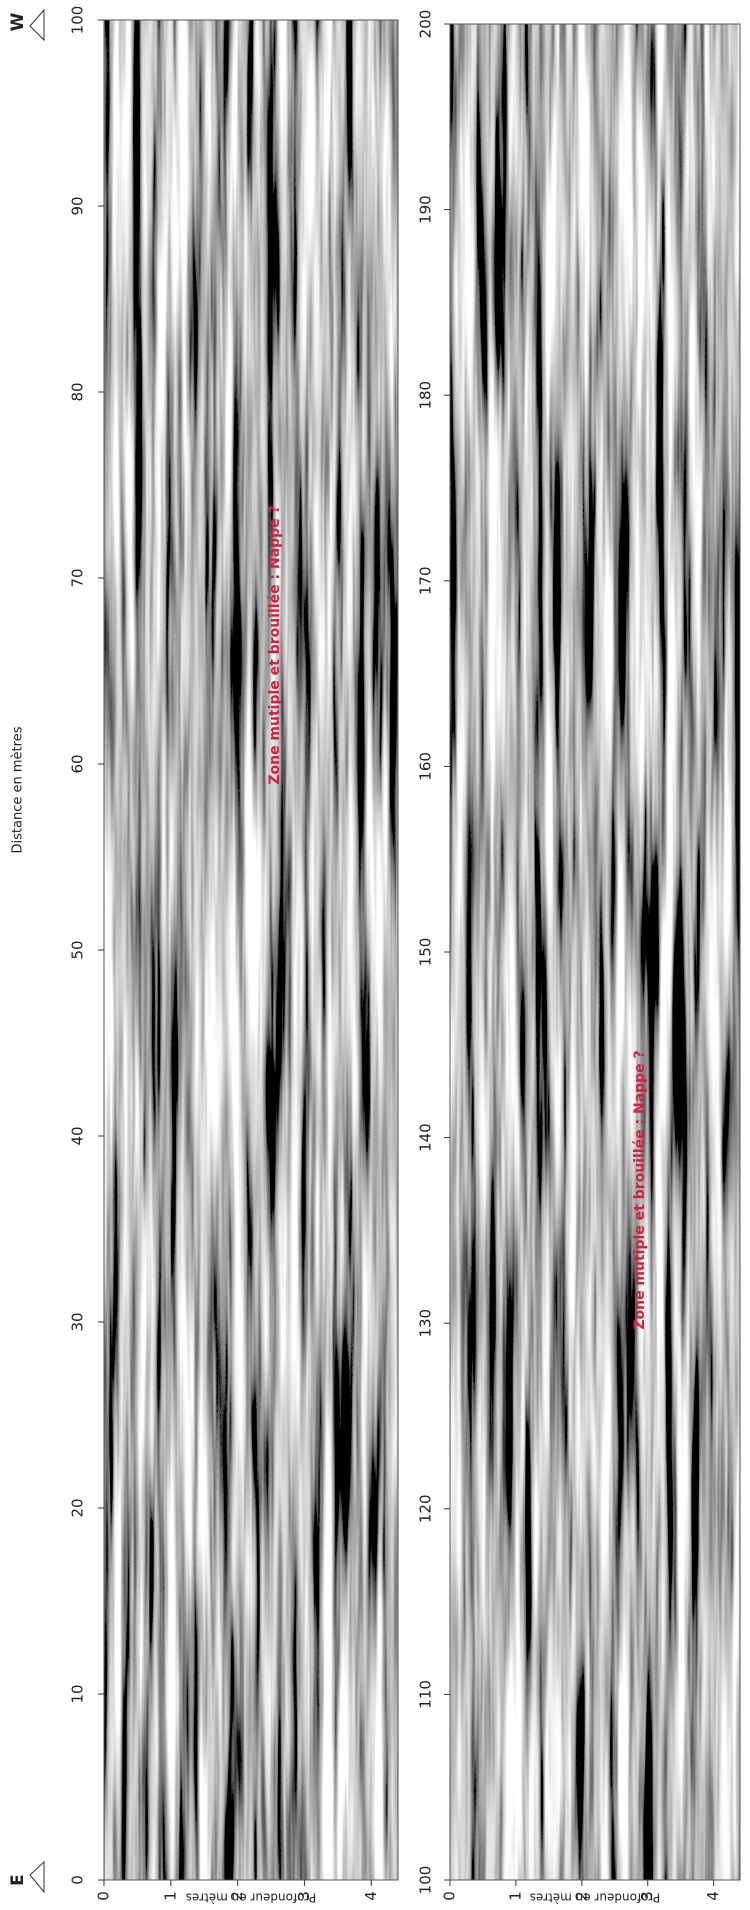 The width and height of the screenshot is (750, 1910). What do you see at coordinates (426, 395) in the screenshot?
I see `distance-tick-label: 180` at bounding box center [426, 395].